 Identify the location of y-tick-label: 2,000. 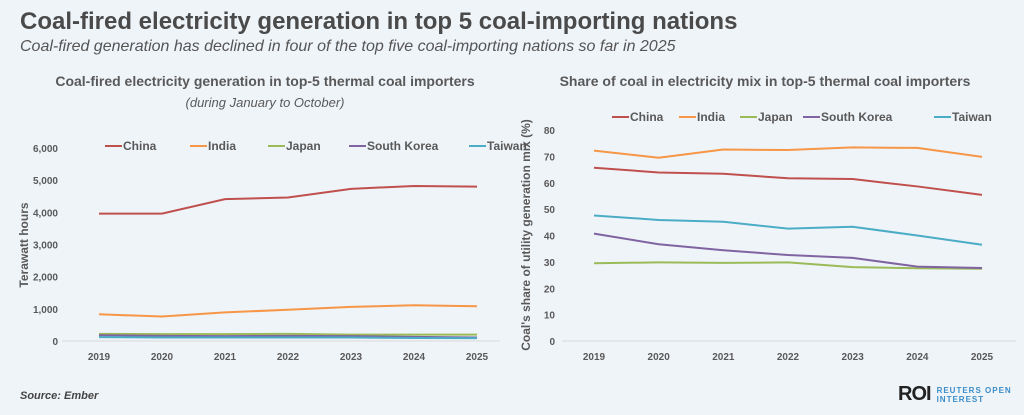
(45, 278).